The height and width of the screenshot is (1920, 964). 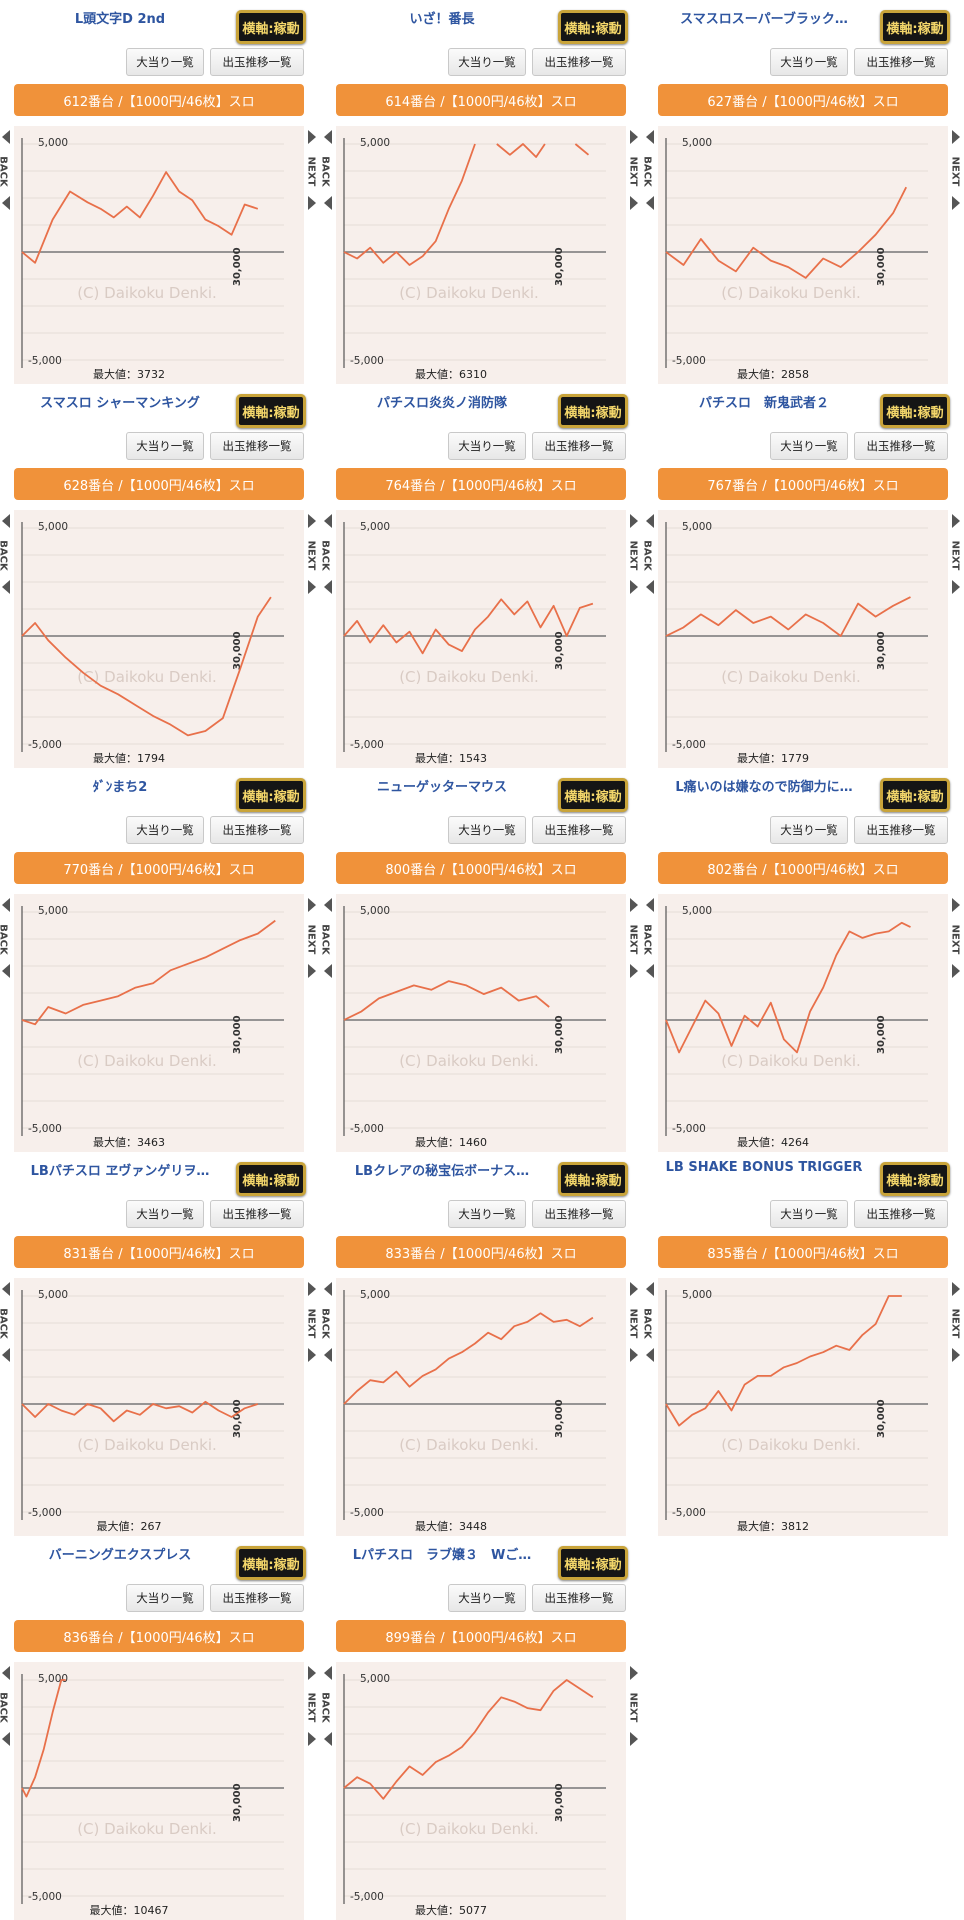 I want to click on unit-bar: 833番台 /【1000円/46枚】スロ, so click(x=481, y=1252).